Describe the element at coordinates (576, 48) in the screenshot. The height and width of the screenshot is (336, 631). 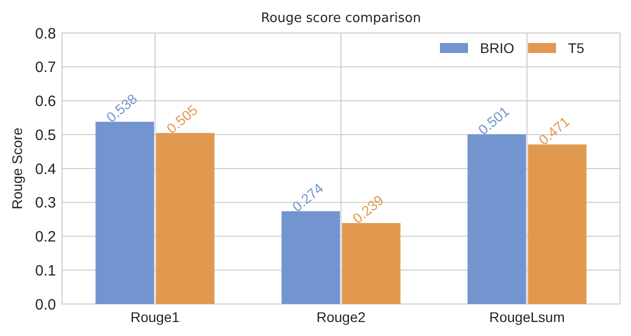
I see `legend-label: T5` at that location.